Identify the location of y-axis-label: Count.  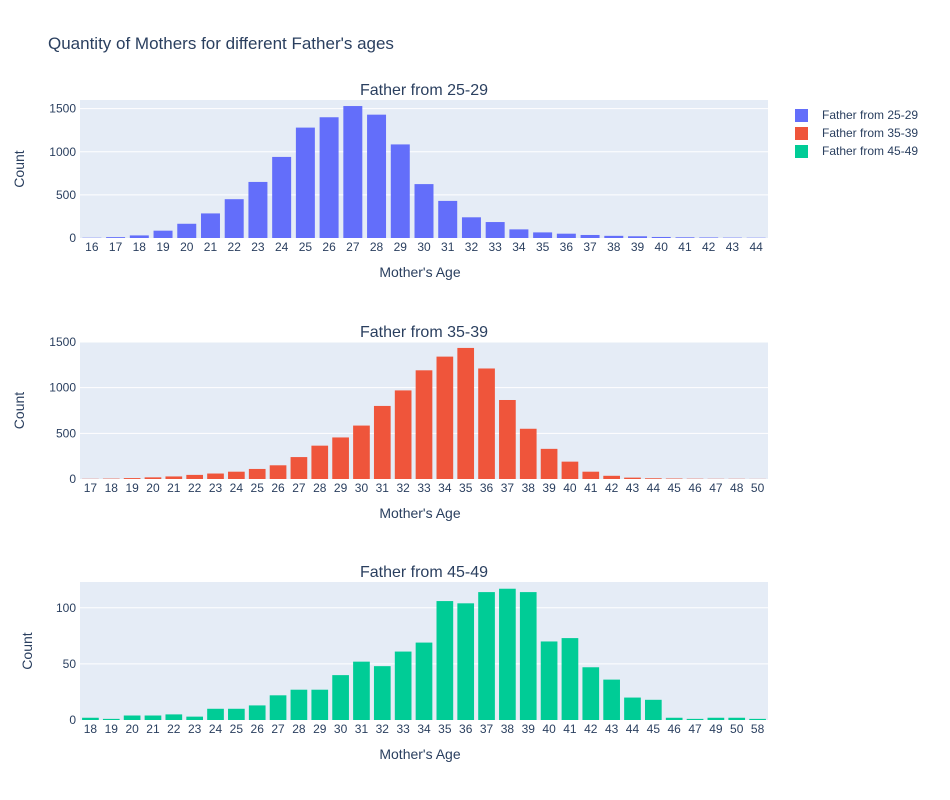
(19, 410).